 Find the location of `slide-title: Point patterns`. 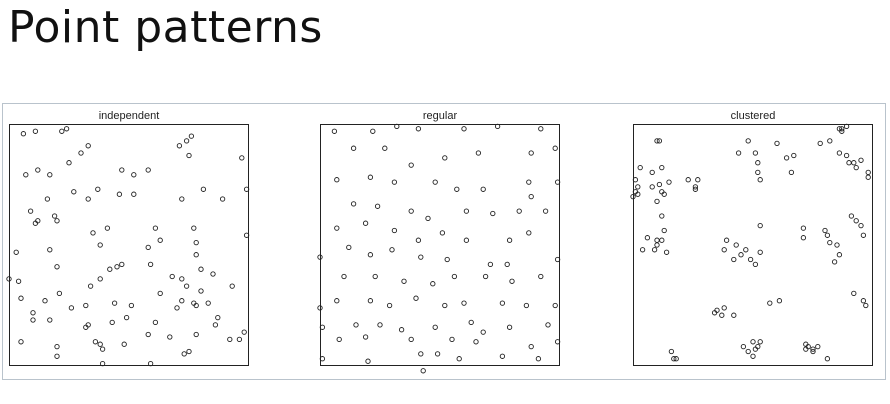

slide-title: Point patterns is located at coordinates (165, 27).